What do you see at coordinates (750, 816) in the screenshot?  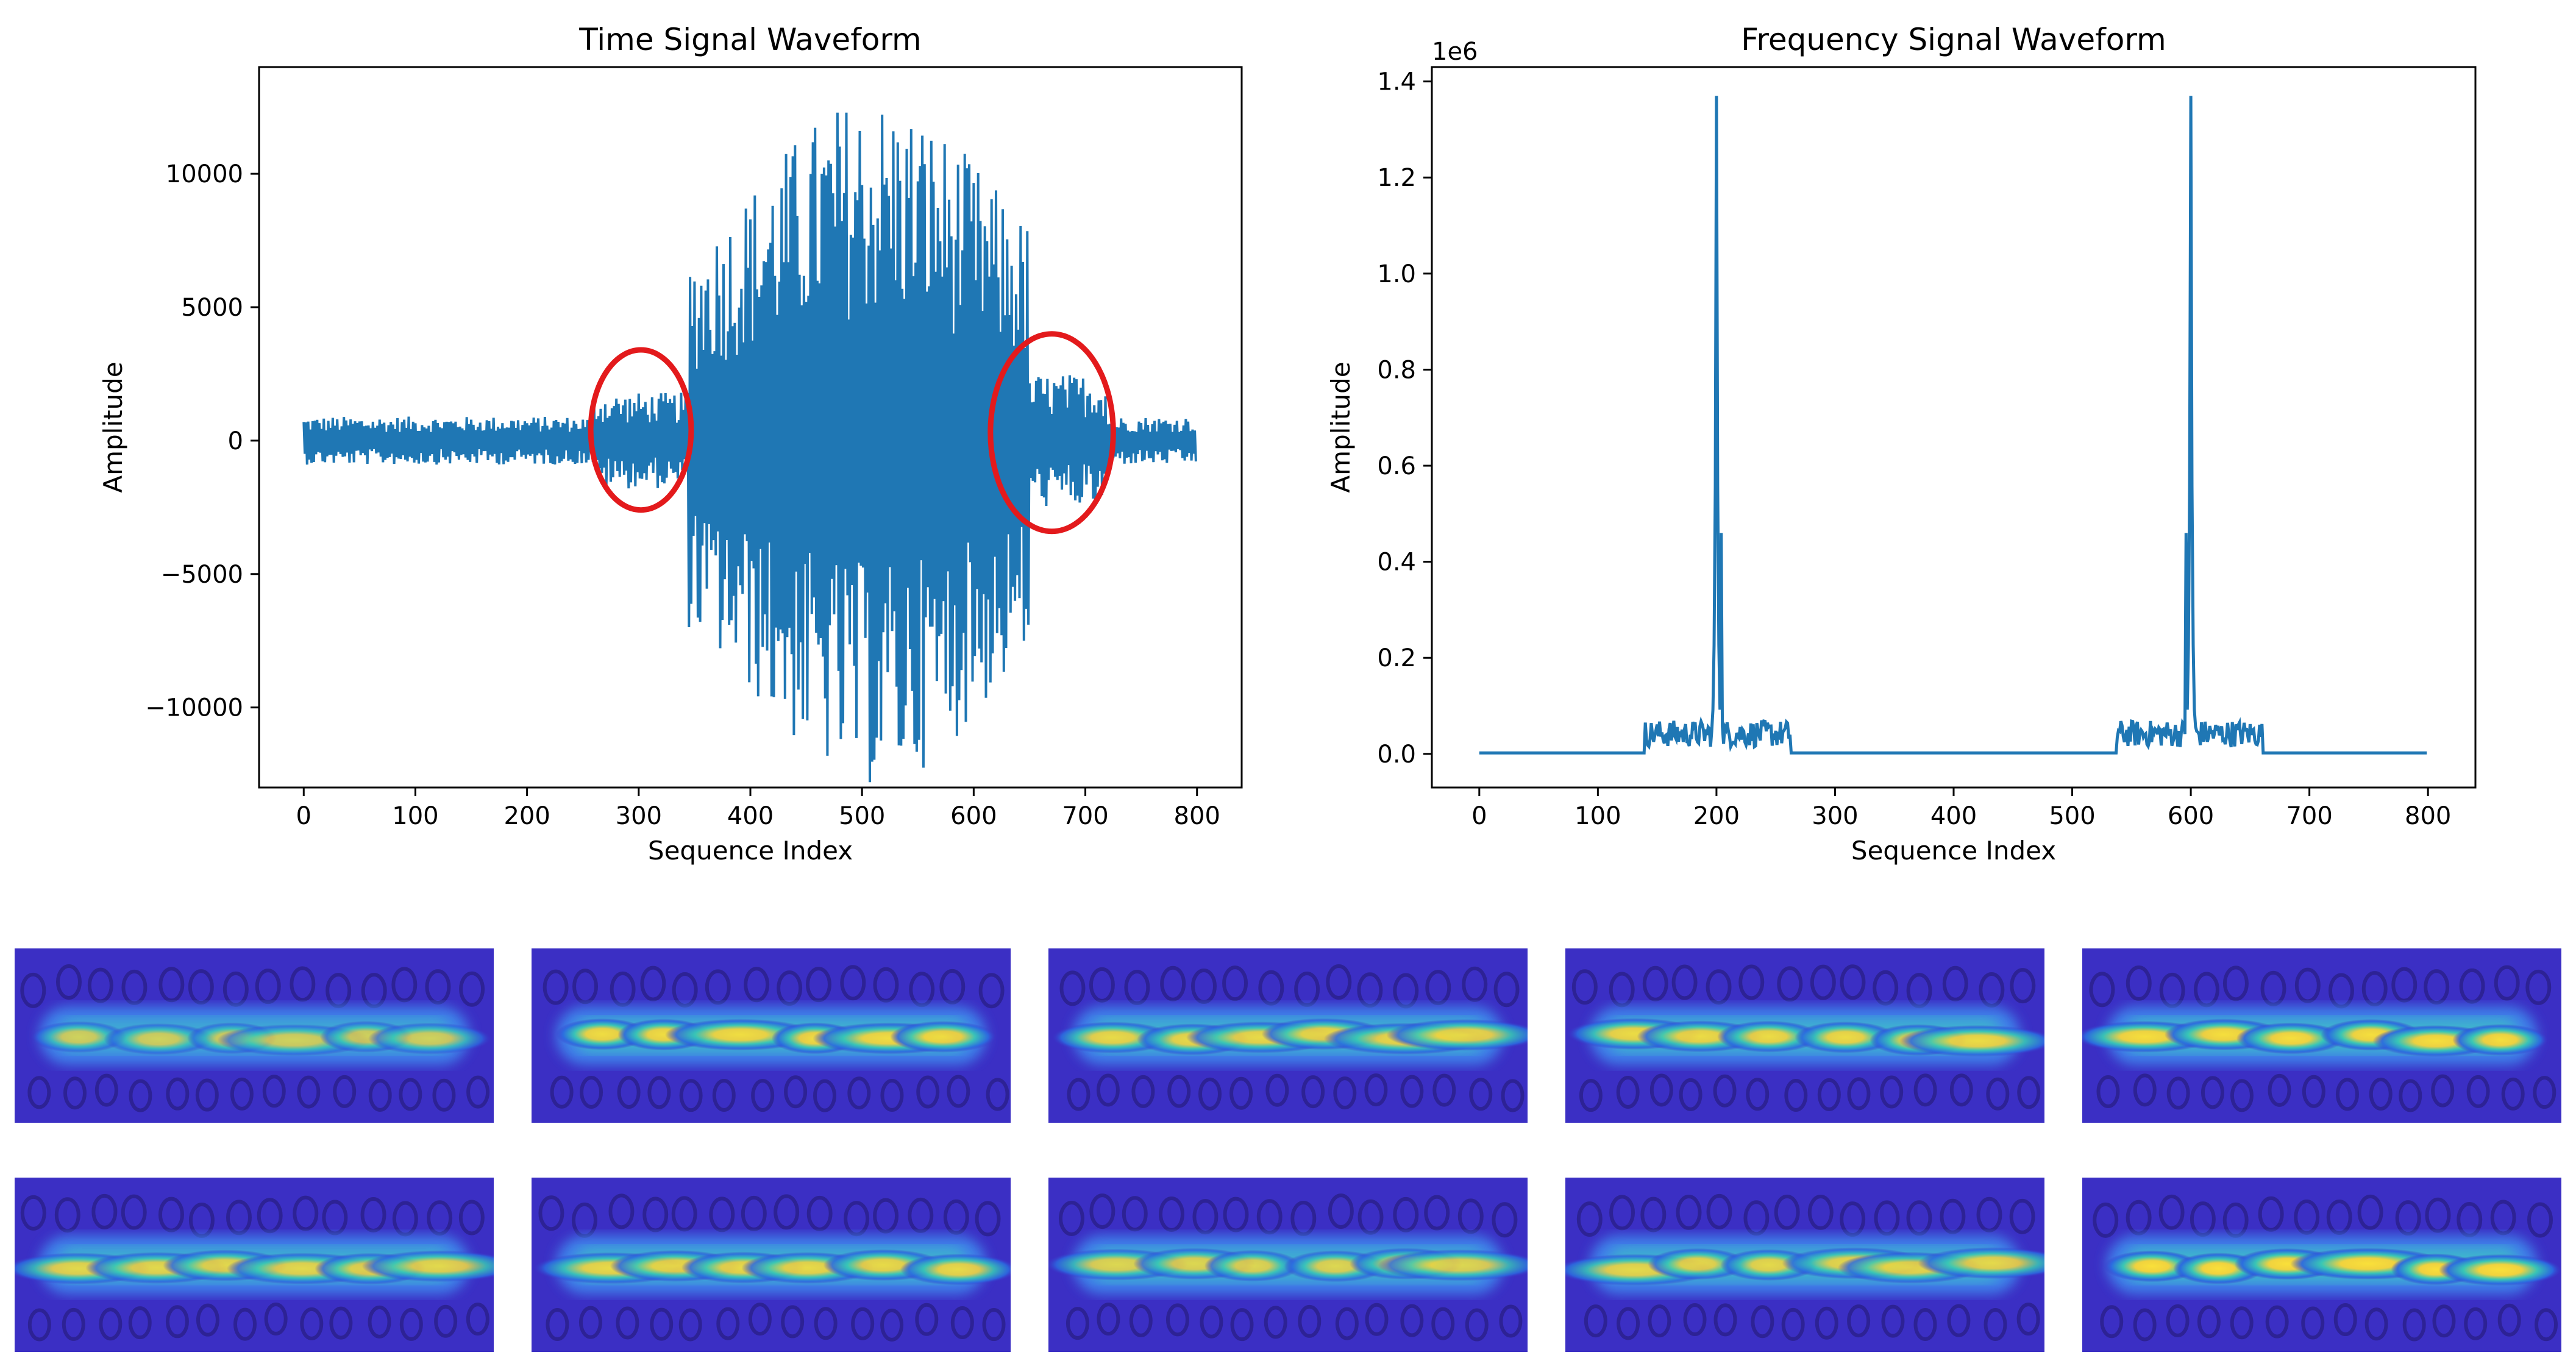 I see `time-xtick-label: 400` at bounding box center [750, 816].